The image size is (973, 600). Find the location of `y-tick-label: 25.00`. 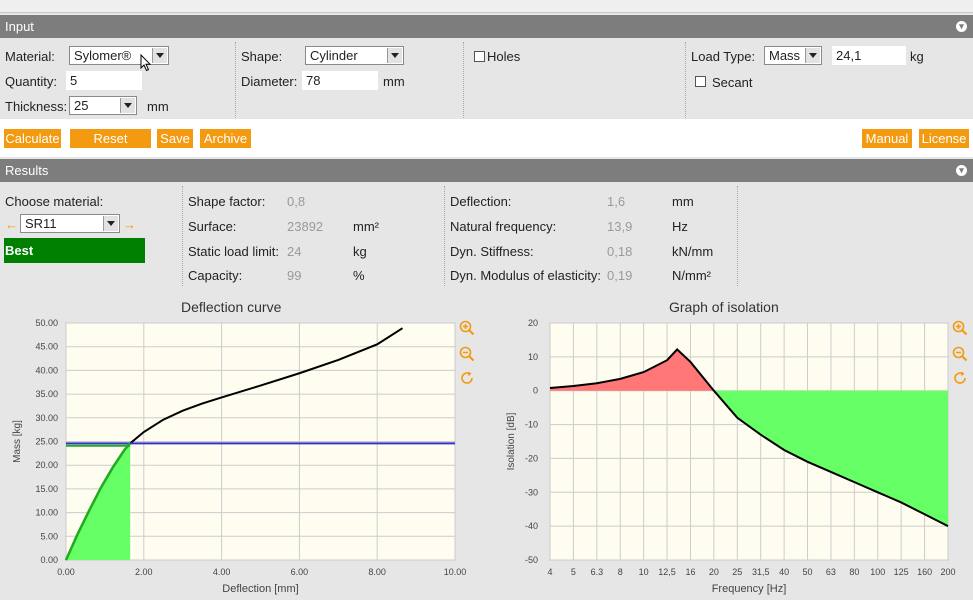

y-tick-label: 25.00 is located at coordinates (46, 442).